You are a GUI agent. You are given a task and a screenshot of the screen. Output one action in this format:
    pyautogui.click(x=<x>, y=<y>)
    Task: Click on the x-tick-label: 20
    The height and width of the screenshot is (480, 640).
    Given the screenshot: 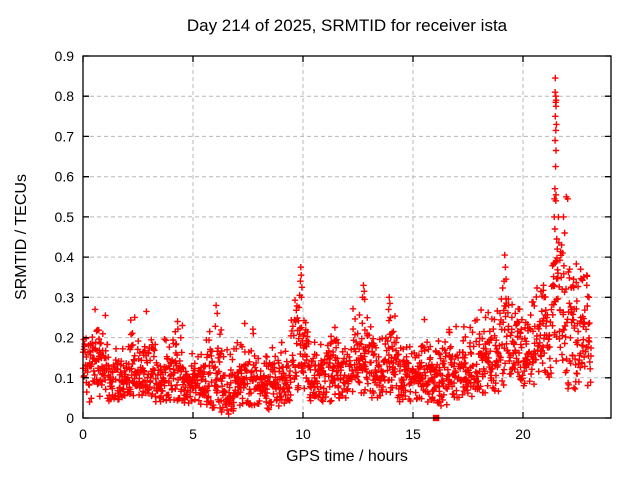 What is the action you would take?
    pyautogui.click(x=523, y=434)
    